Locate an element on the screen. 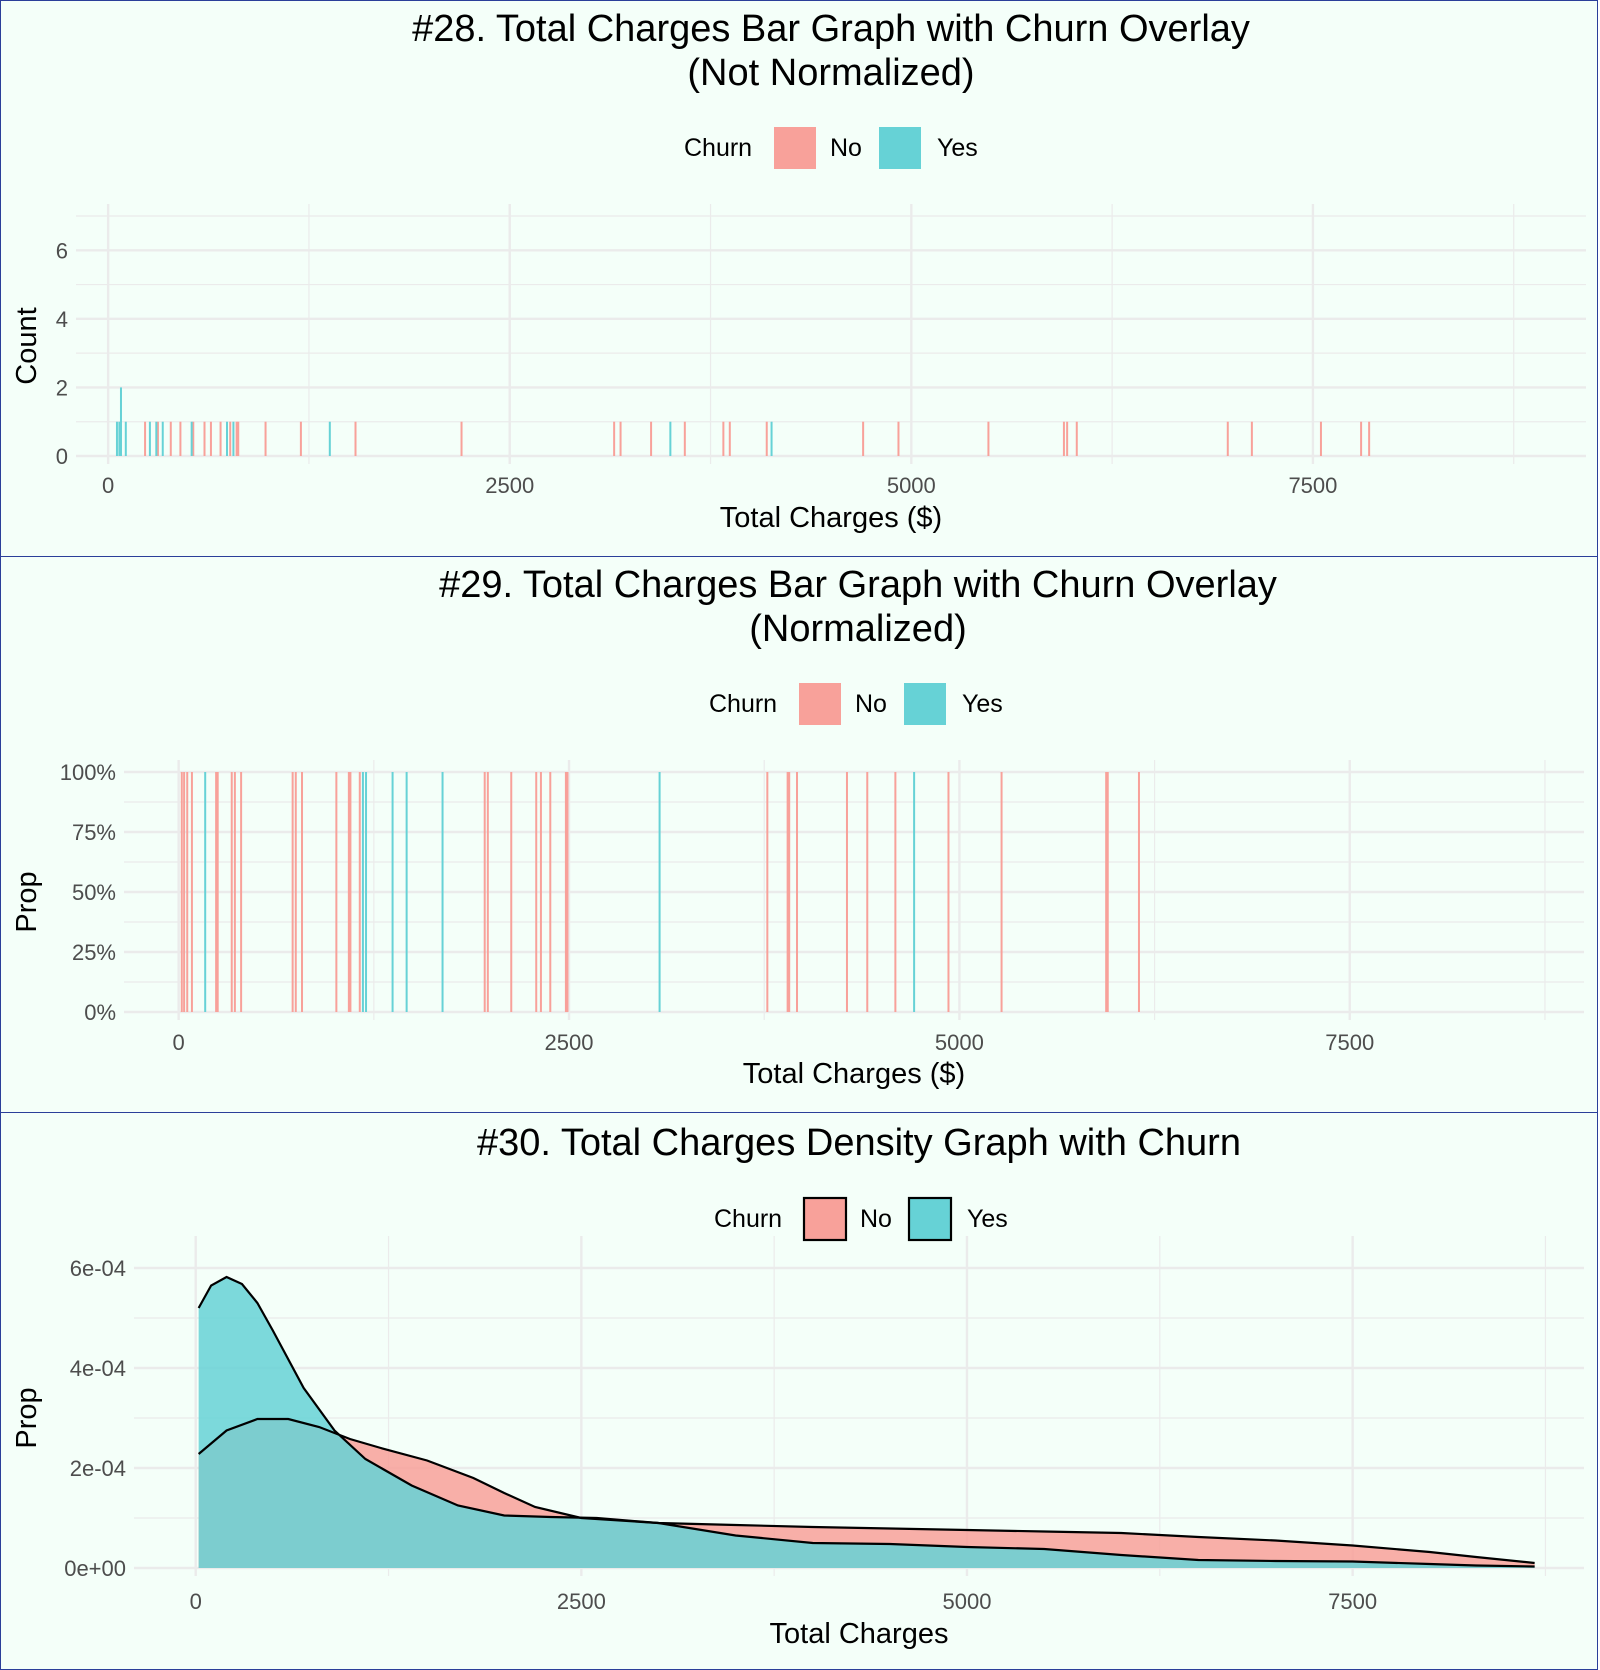 The height and width of the screenshot is (1670, 1600). chart-30-x-tick-label: 0 is located at coordinates (196, 1601).